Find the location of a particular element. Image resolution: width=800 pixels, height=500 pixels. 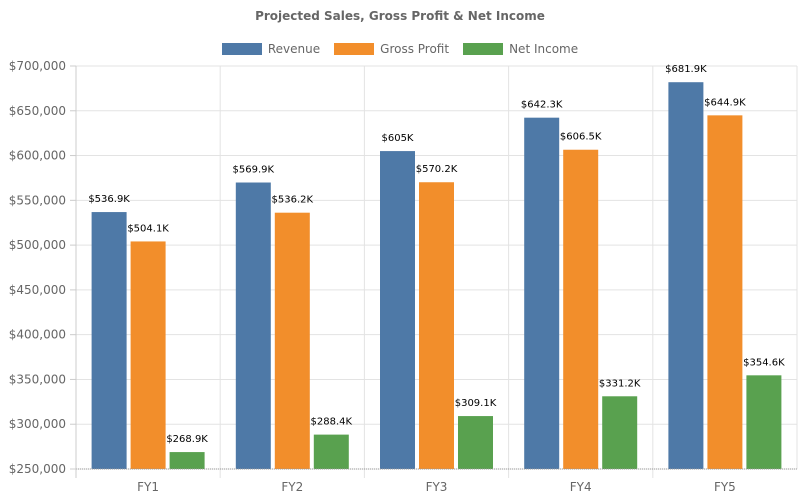

y-tick-label: $300,000 is located at coordinates (37, 424).